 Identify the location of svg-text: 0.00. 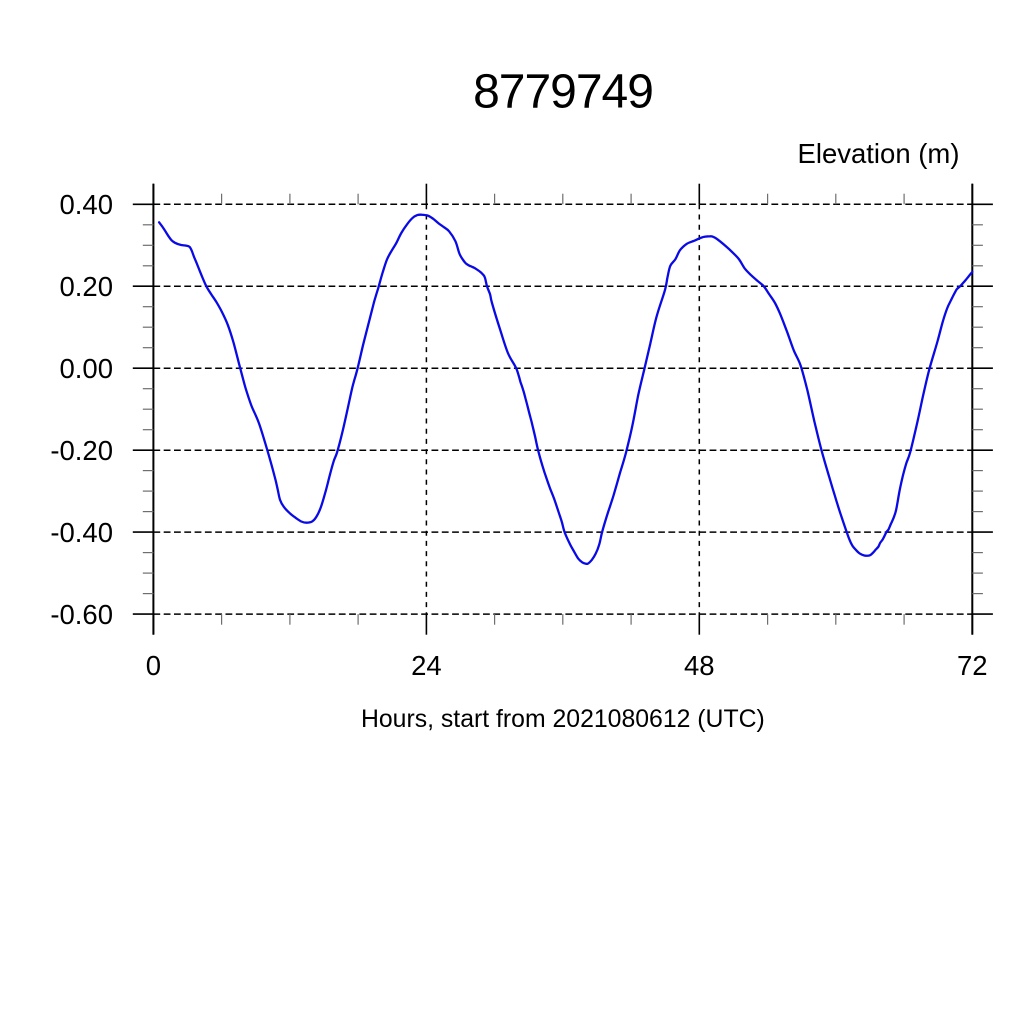
(86, 368).